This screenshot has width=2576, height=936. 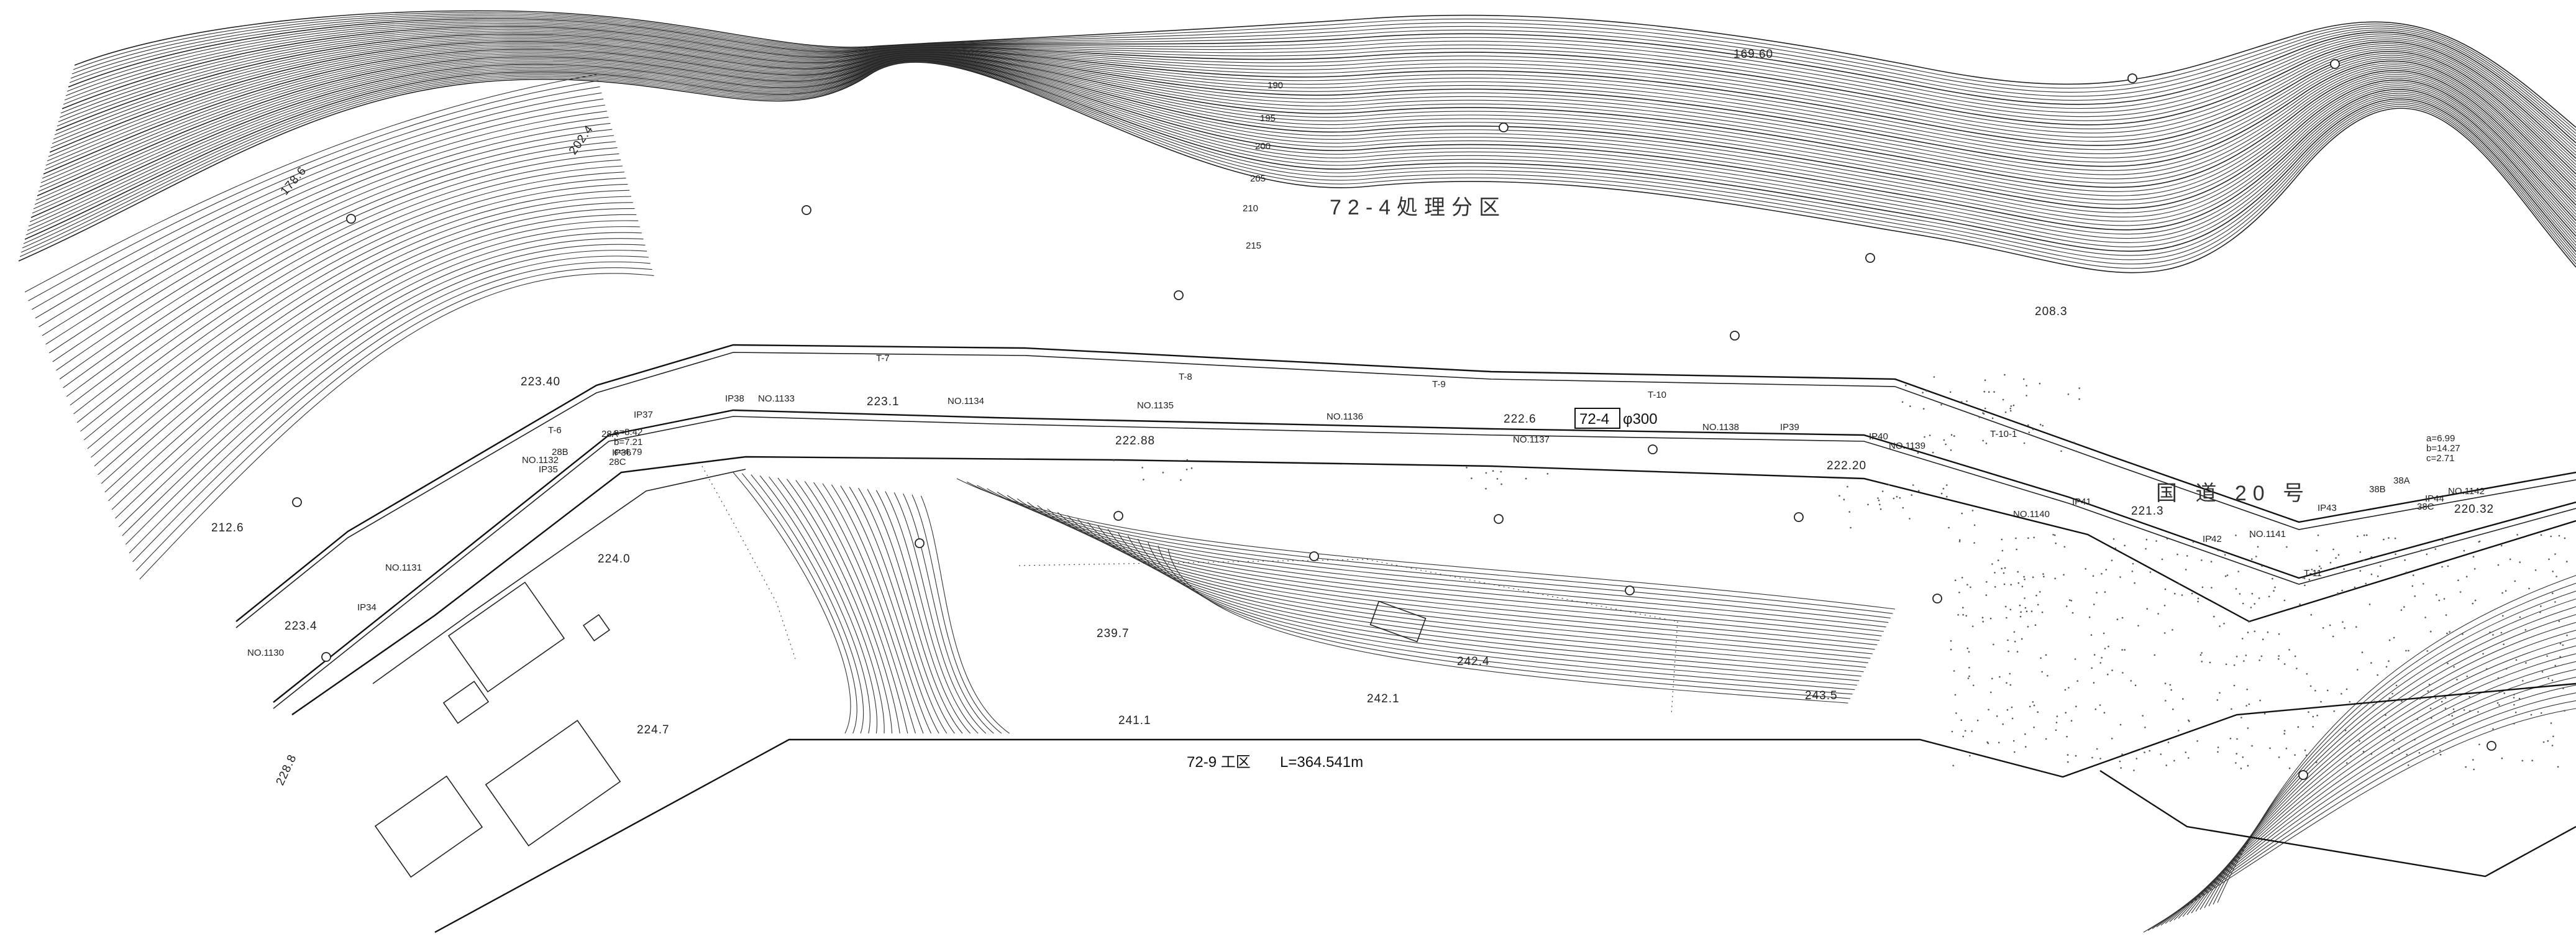 What do you see at coordinates (1113, 633) in the screenshot?
I see `spot-elevation: 239.7` at bounding box center [1113, 633].